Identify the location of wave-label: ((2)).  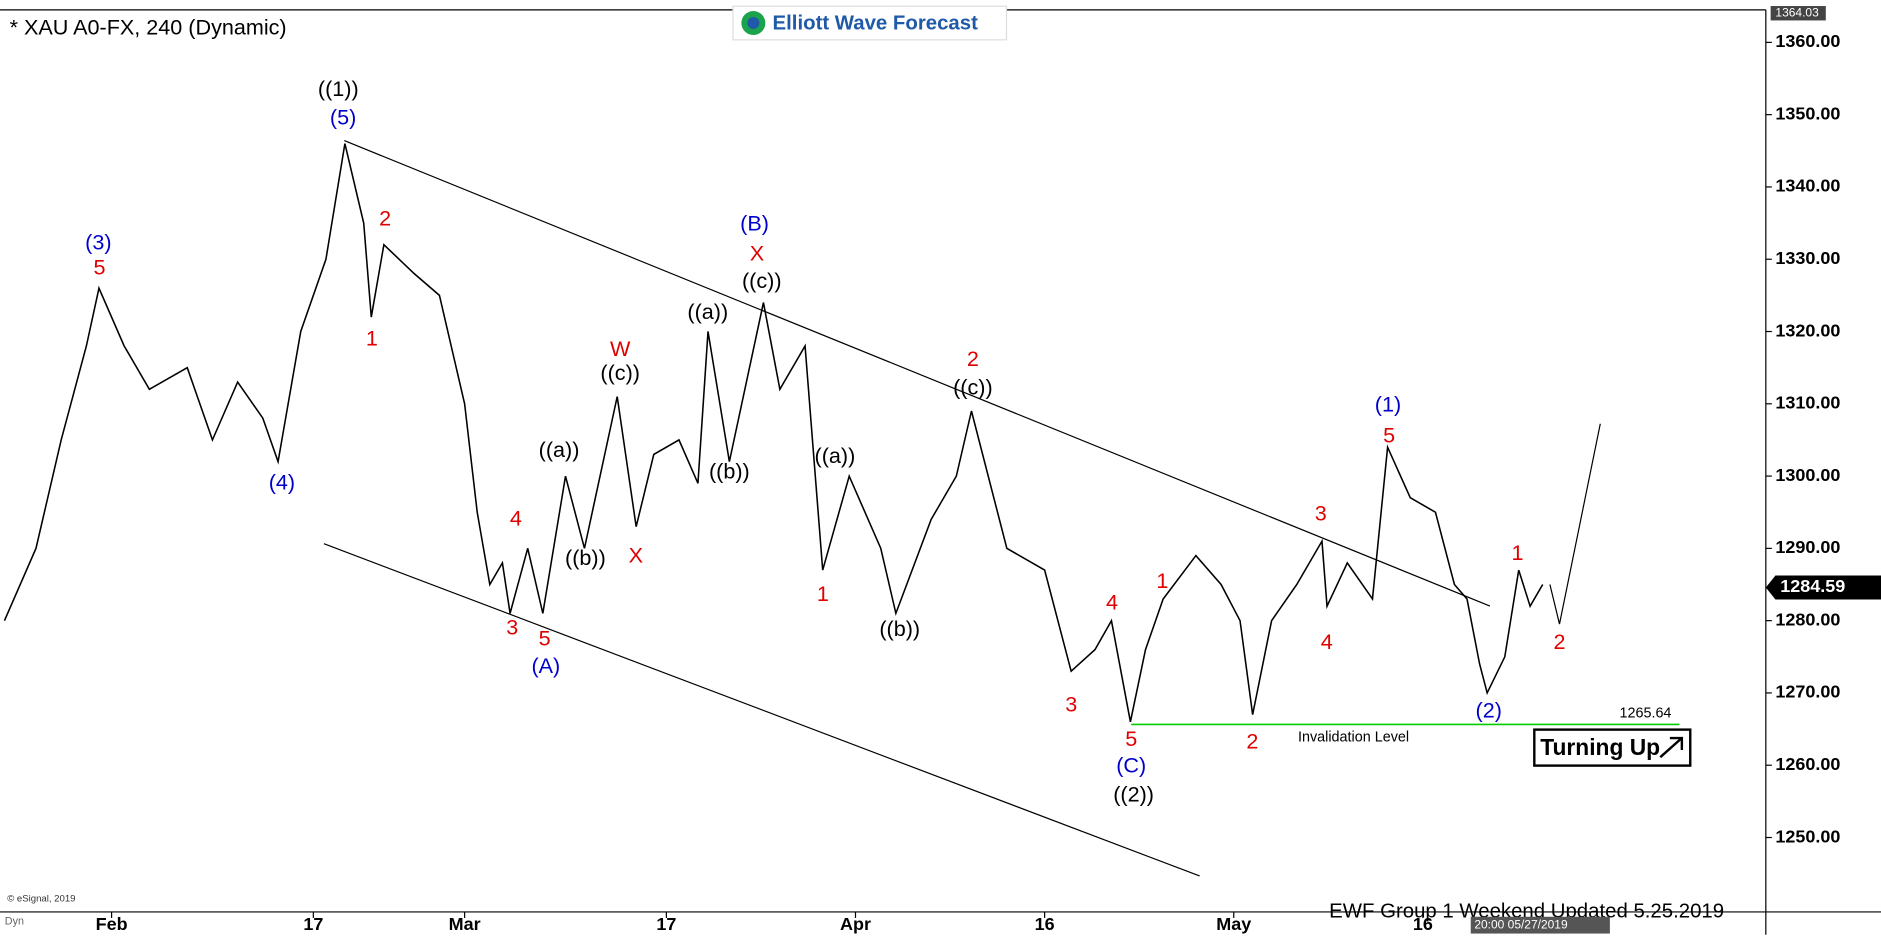
(1133, 793).